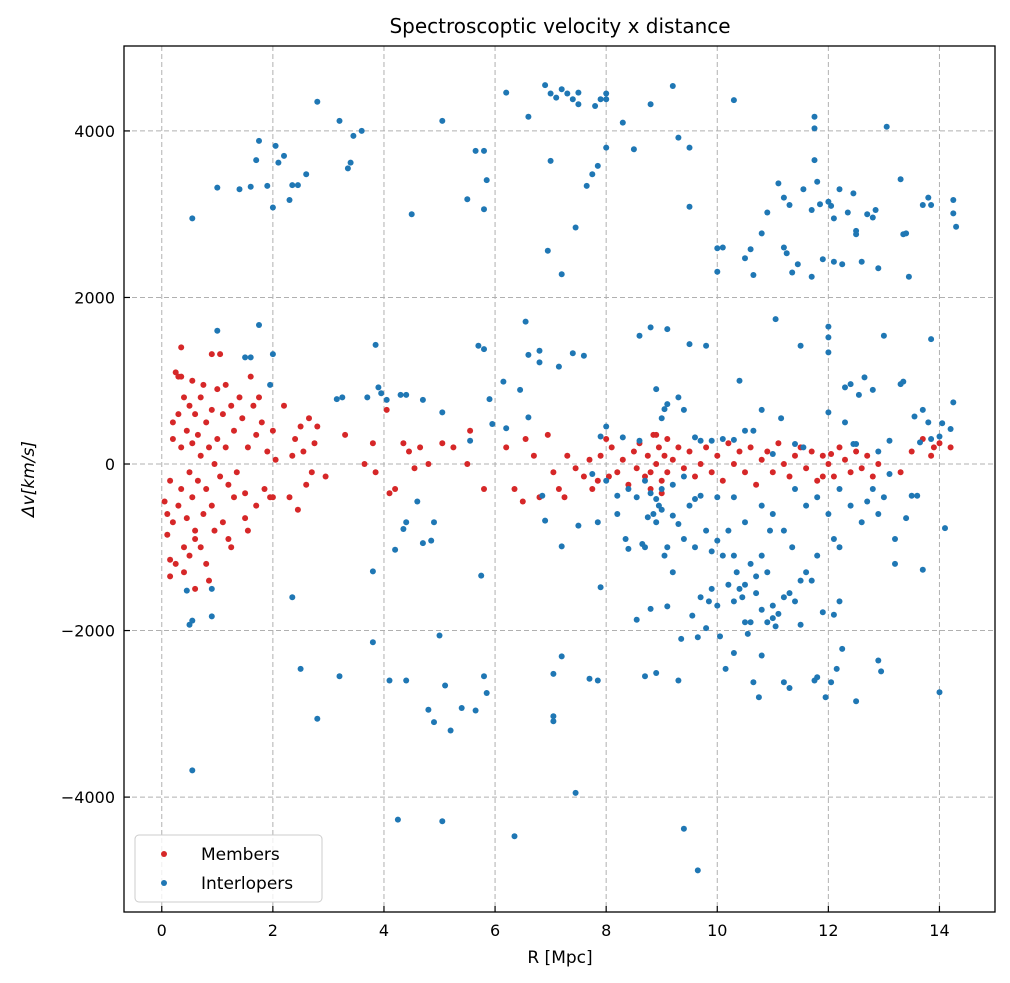  What do you see at coordinates (606, 930) in the screenshot?
I see `x-tick-label: 8` at bounding box center [606, 930].